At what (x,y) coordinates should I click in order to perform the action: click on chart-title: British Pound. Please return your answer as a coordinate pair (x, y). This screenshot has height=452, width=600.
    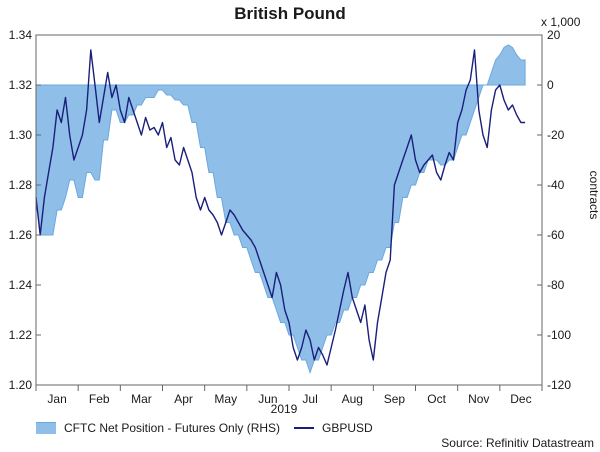
    Looking at the image, I should click on (290, 13).